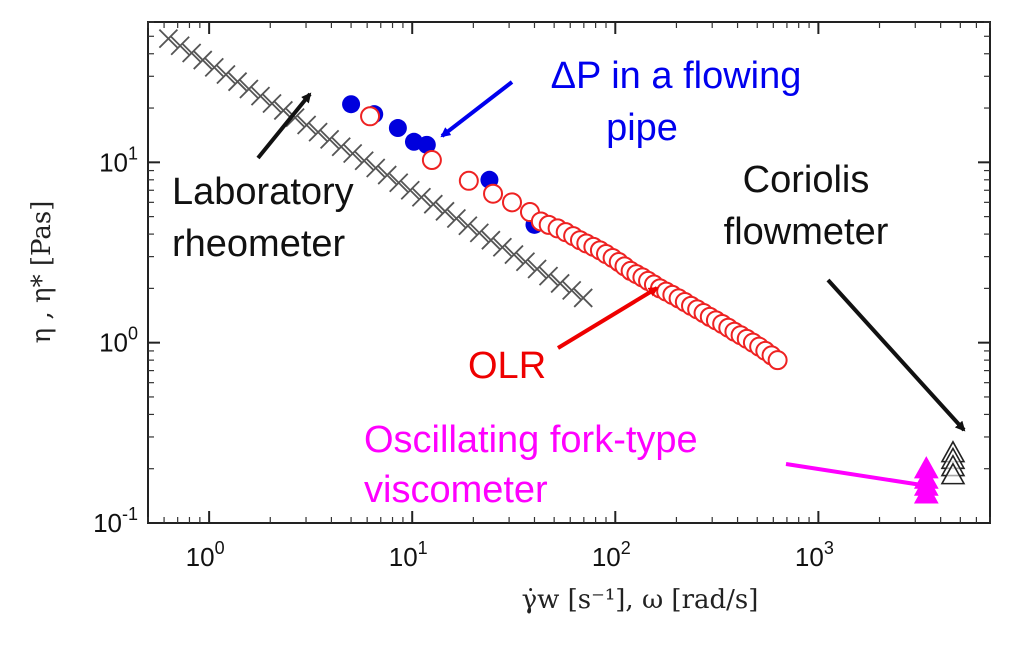 This screenshot has width=1024, height=653. I want to click on pipe-arrow, so click(477, 109).